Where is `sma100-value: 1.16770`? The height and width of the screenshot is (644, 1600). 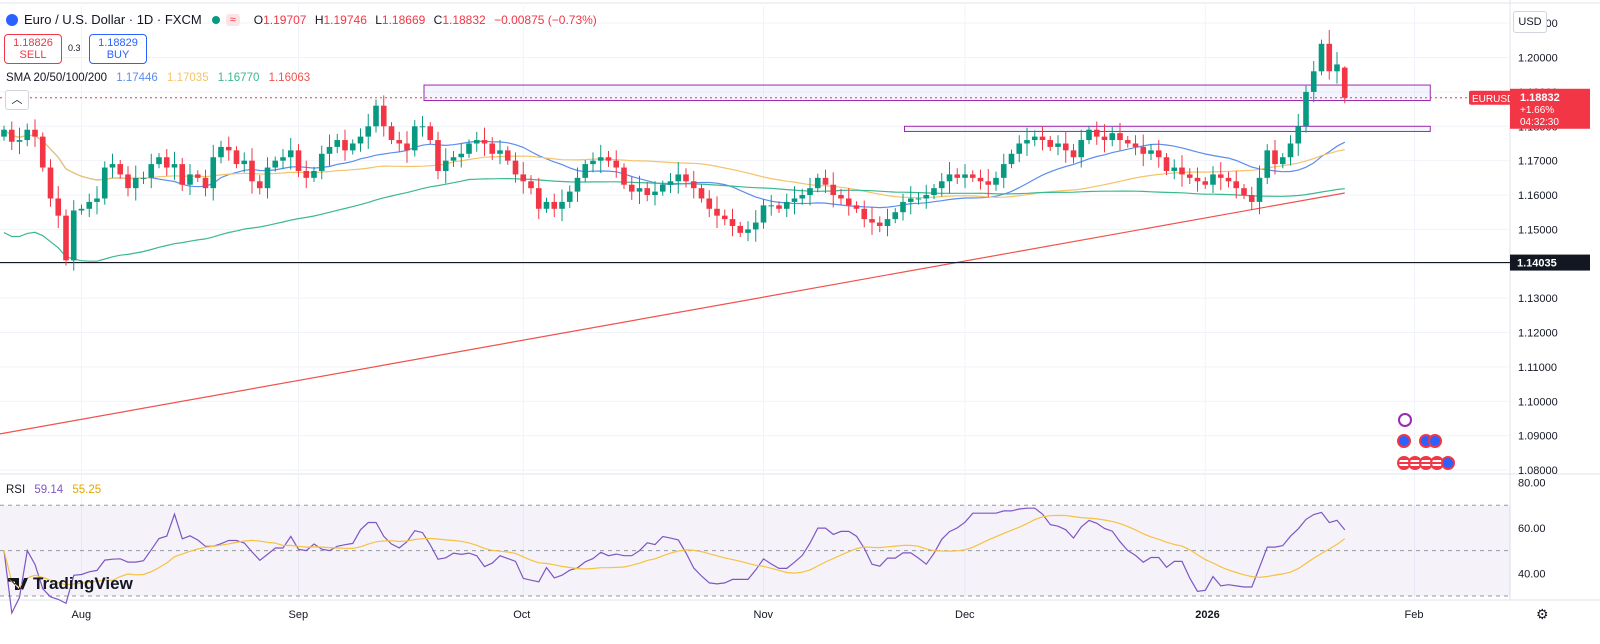 sma100-value: 1.16770 is located at coordinates (238, 78).